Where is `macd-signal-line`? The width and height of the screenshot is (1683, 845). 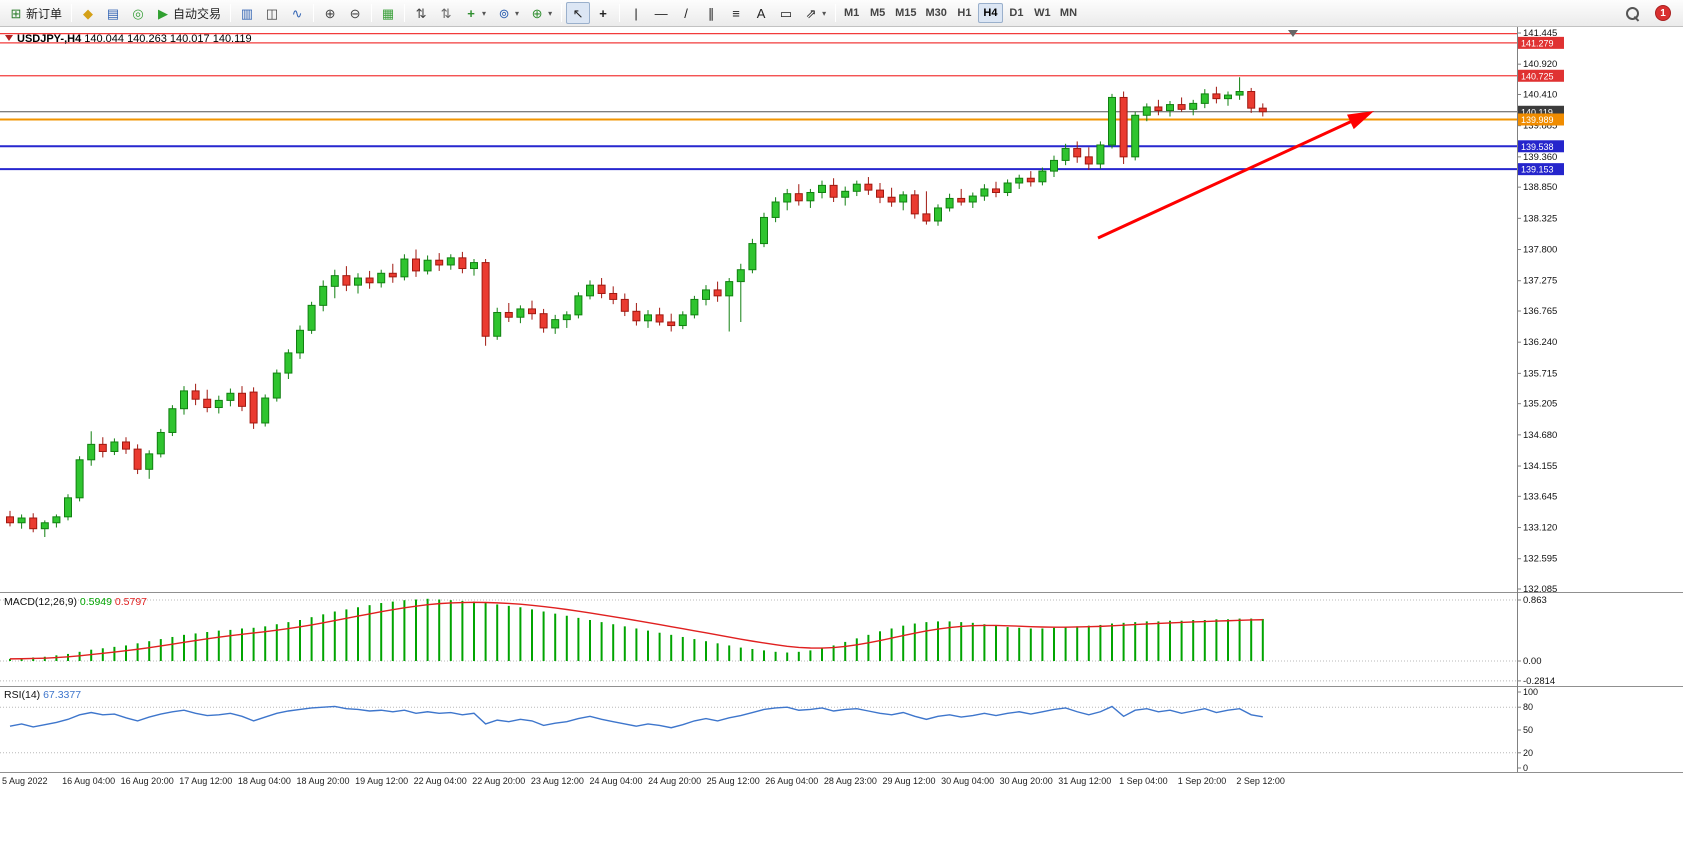 macd-signal-line is located at coordinates (636, 630).